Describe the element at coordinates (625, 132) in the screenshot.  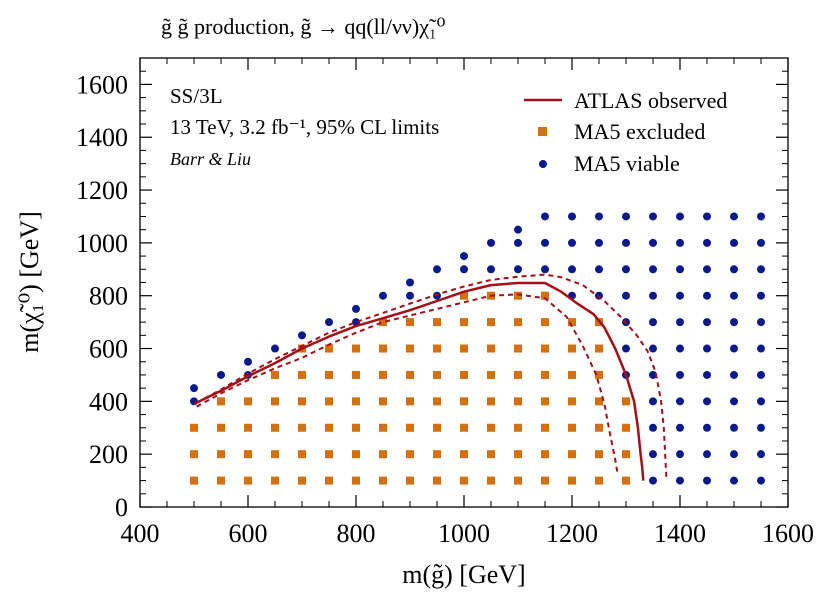
I see `legend: ATLAS observed MA5 excluded MA5 viable` at that location.